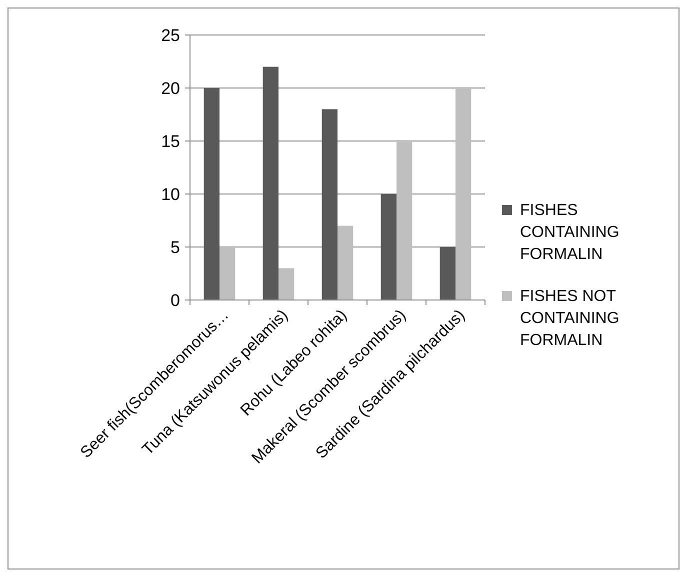  I want to click on y-tick-label: 5, so click(175, 247).